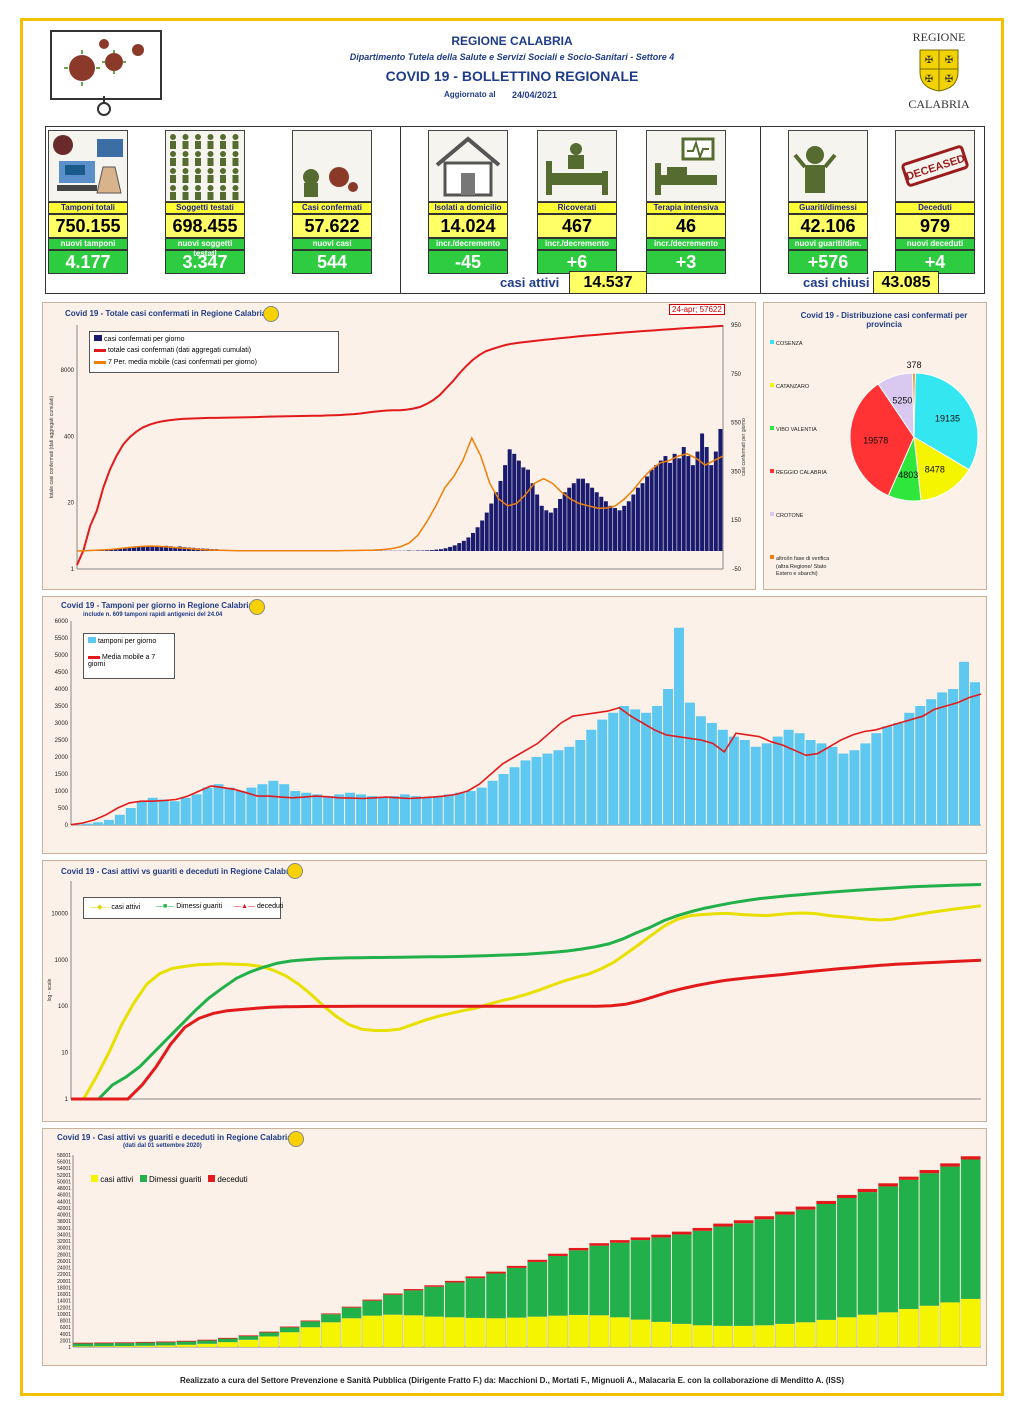 The width and height of the screenshot is (1024, 1413). Describe the element at coordinates (62, 724) in the screenshot. I see `y-tick-label: 3000` at that location.